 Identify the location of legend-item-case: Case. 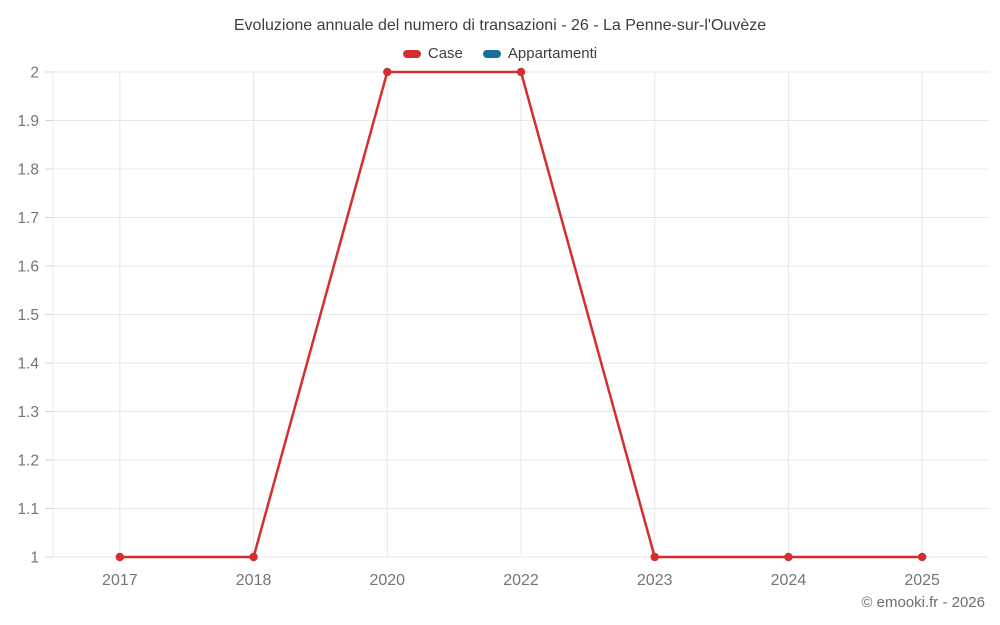
(432, 53).